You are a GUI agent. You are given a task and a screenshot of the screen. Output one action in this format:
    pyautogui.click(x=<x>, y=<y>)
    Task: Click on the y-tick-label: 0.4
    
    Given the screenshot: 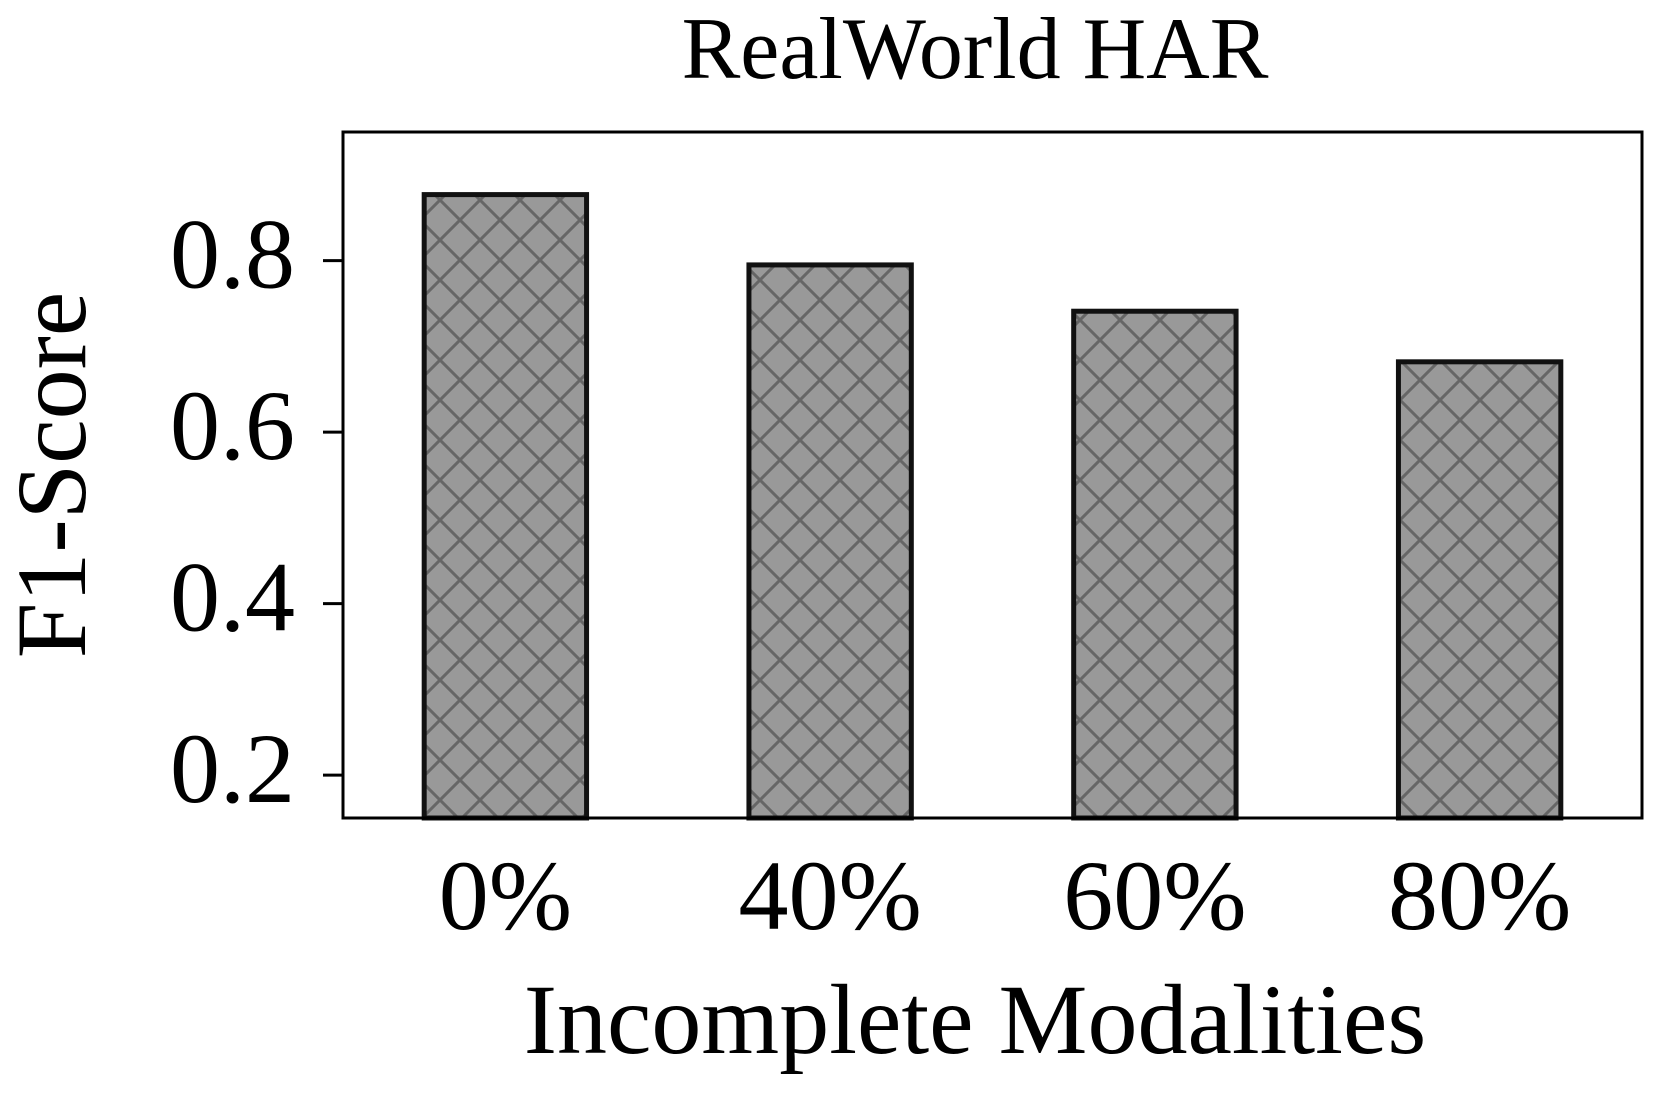 What is the action you would take?
    pyautogui.click(x=232, y=597)
    